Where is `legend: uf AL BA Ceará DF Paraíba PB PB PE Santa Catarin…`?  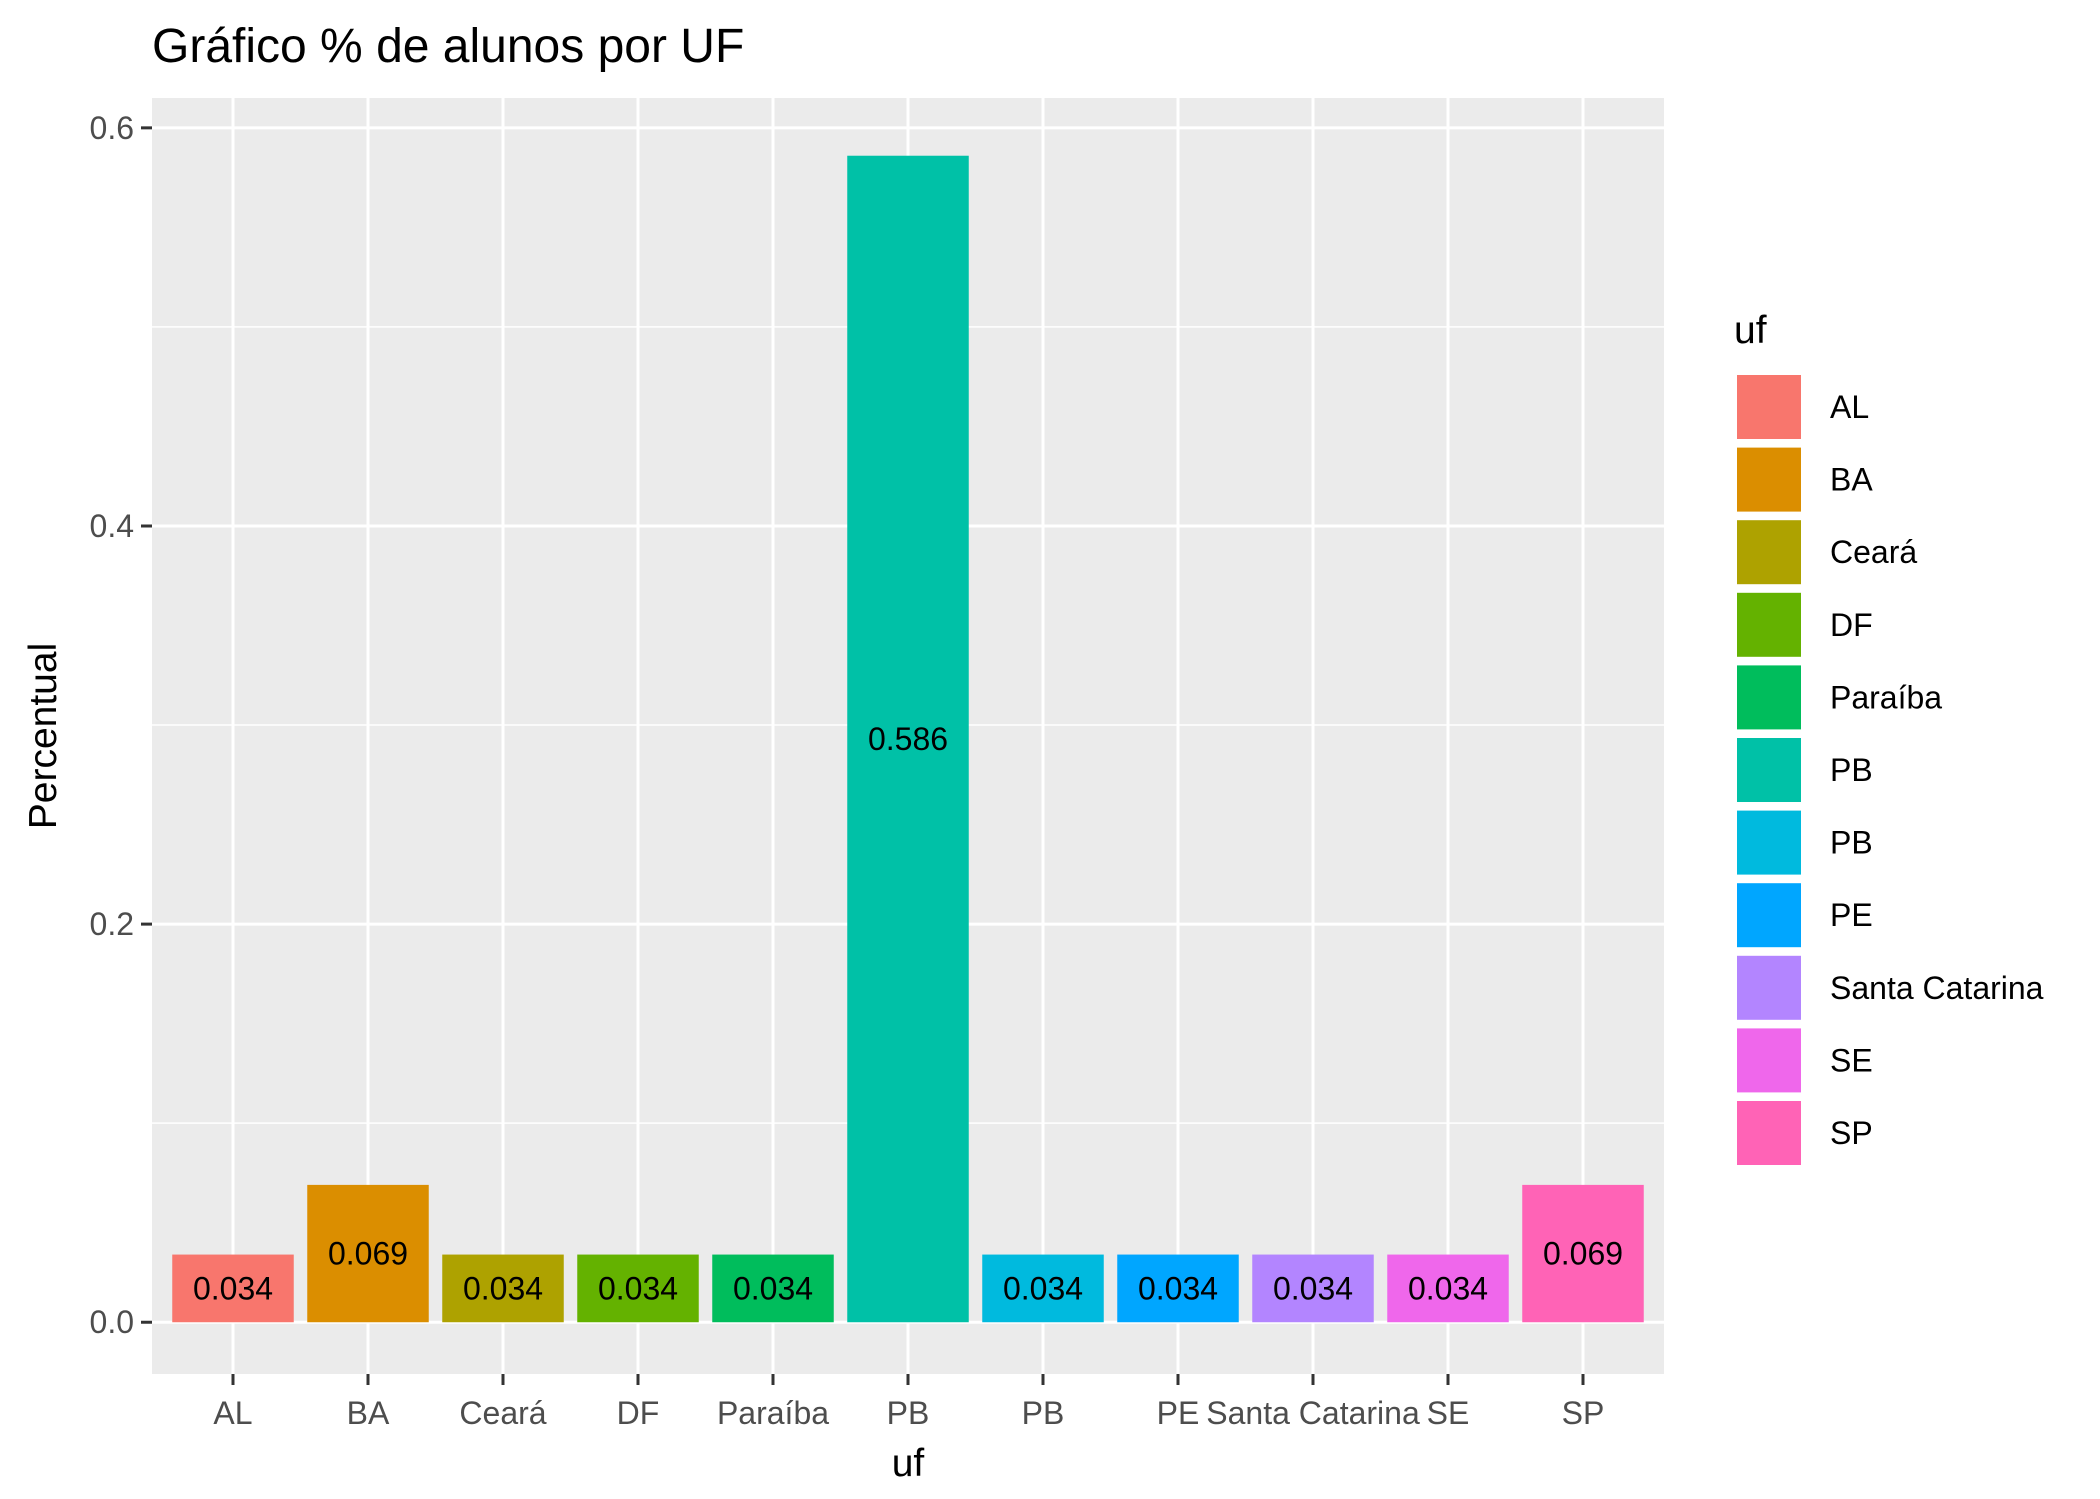 legend: uf AL BA Ceará DF Paraíba PB PB PE Santa Catarin… is located at coordinates (1889, 738).